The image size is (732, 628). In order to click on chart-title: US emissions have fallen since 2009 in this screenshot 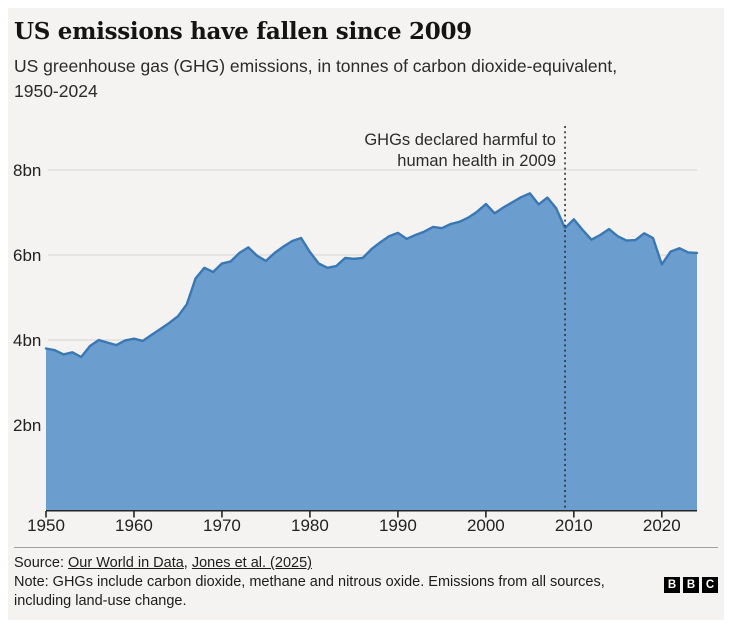, I will do `click(243, 31)`.